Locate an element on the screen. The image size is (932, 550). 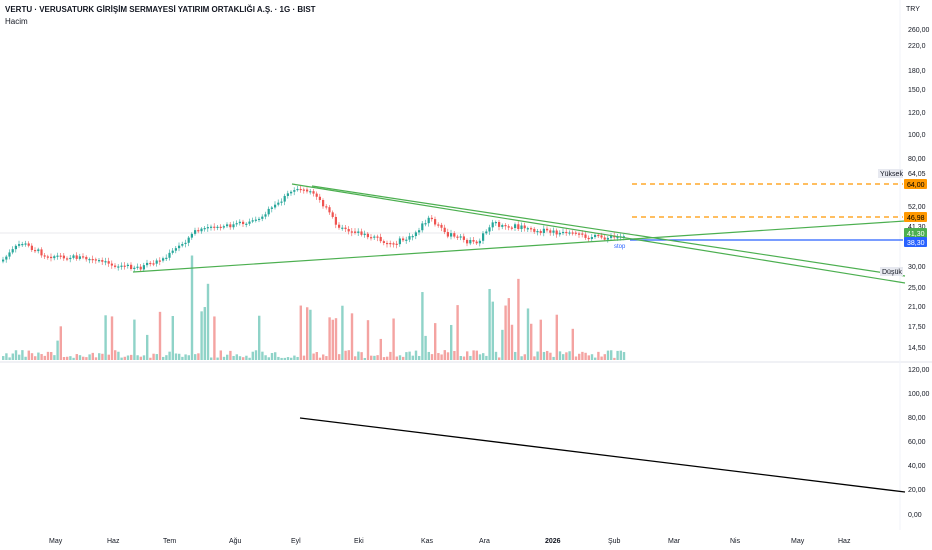
price-tick: 260,00 is located at coordinates (919, 30).